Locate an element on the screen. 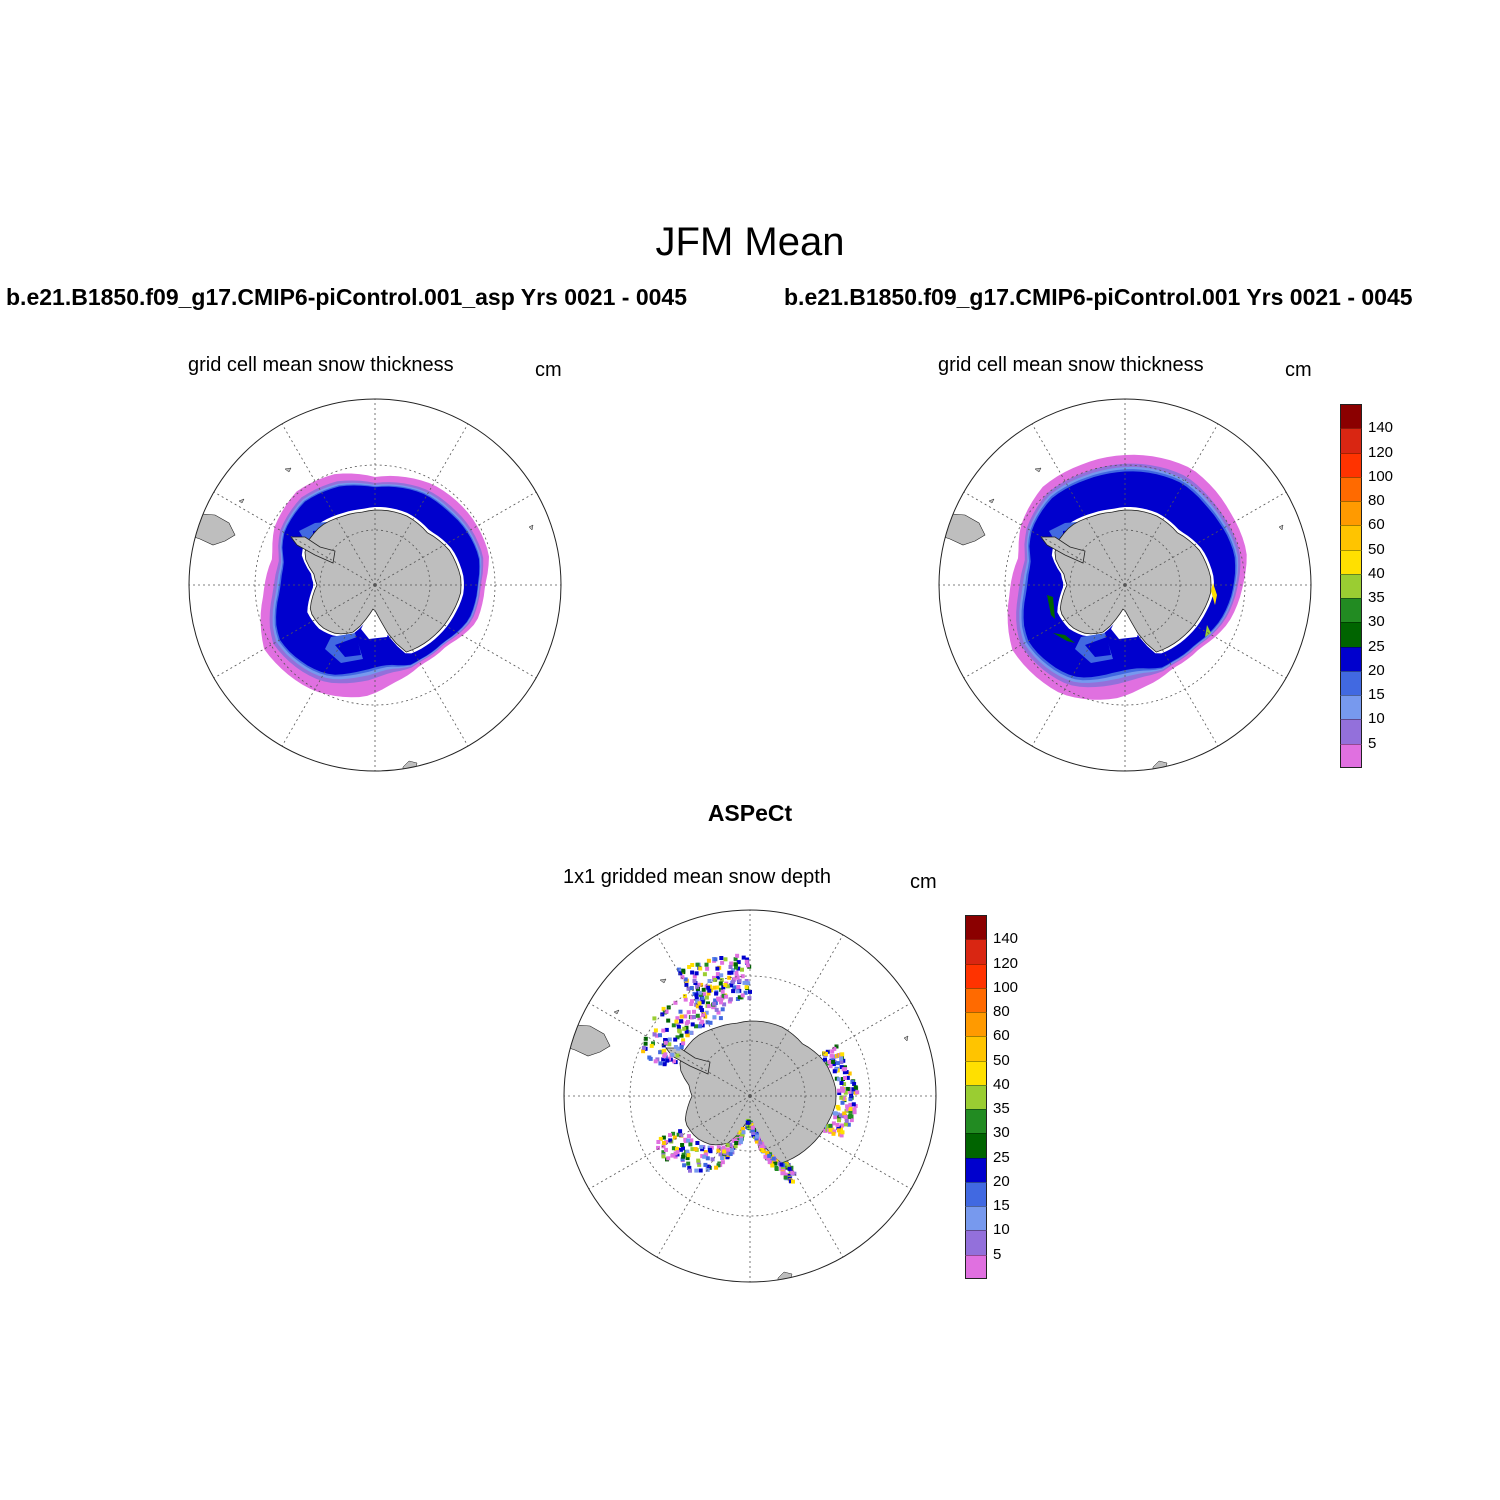  colorbar-label: 20 is located at coordinates (1376, 670).